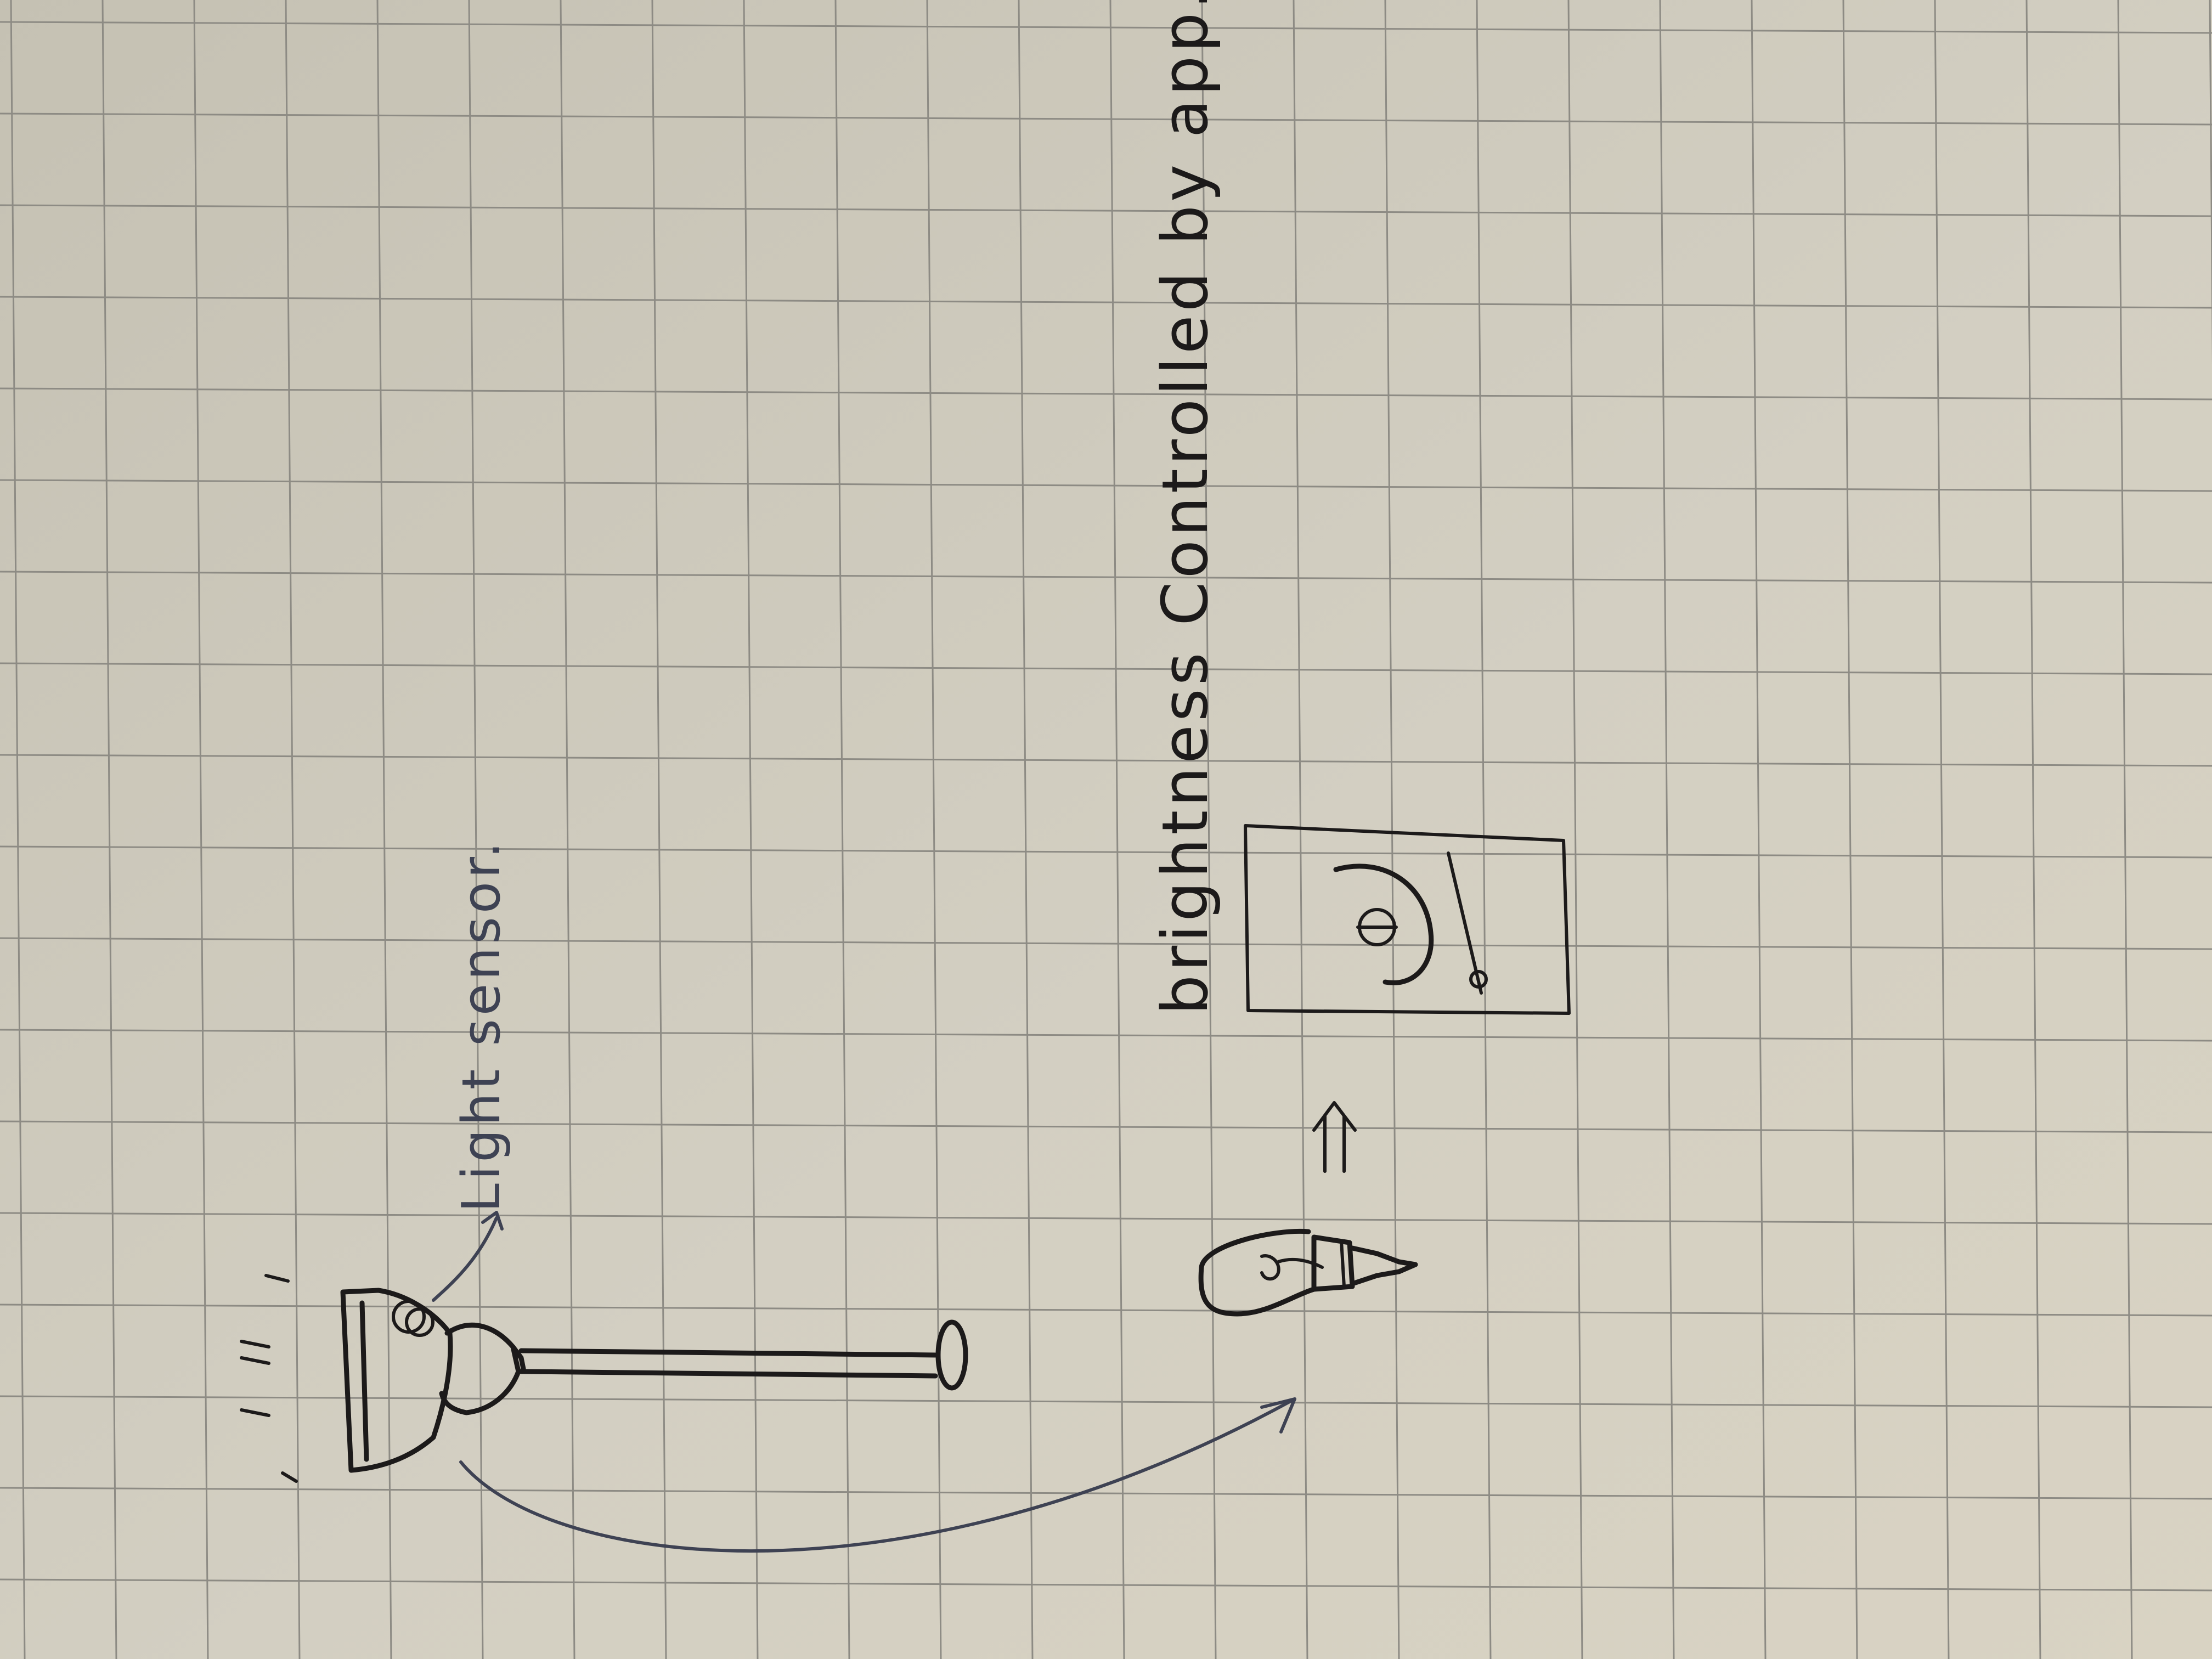  Describe the element at coordinates (1383, 924) in the screenshot. I see `power-icon` at that location.